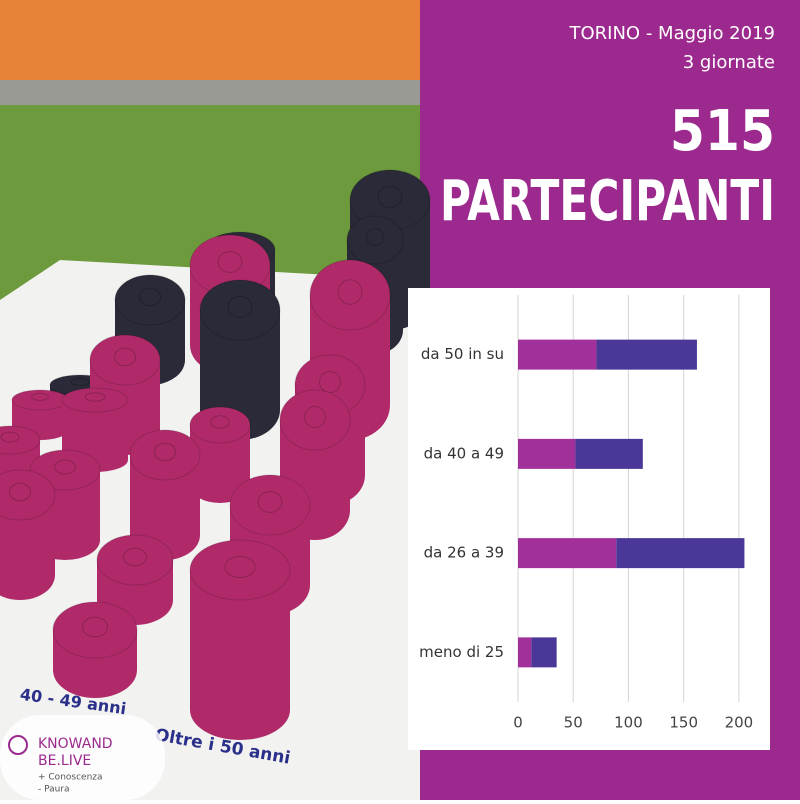 The image size is (800, 804). What do you see at coordinates (461, 652) in the screenshot?
I see `y-tick-label: meno di 25` at bounding box center [461, 652].